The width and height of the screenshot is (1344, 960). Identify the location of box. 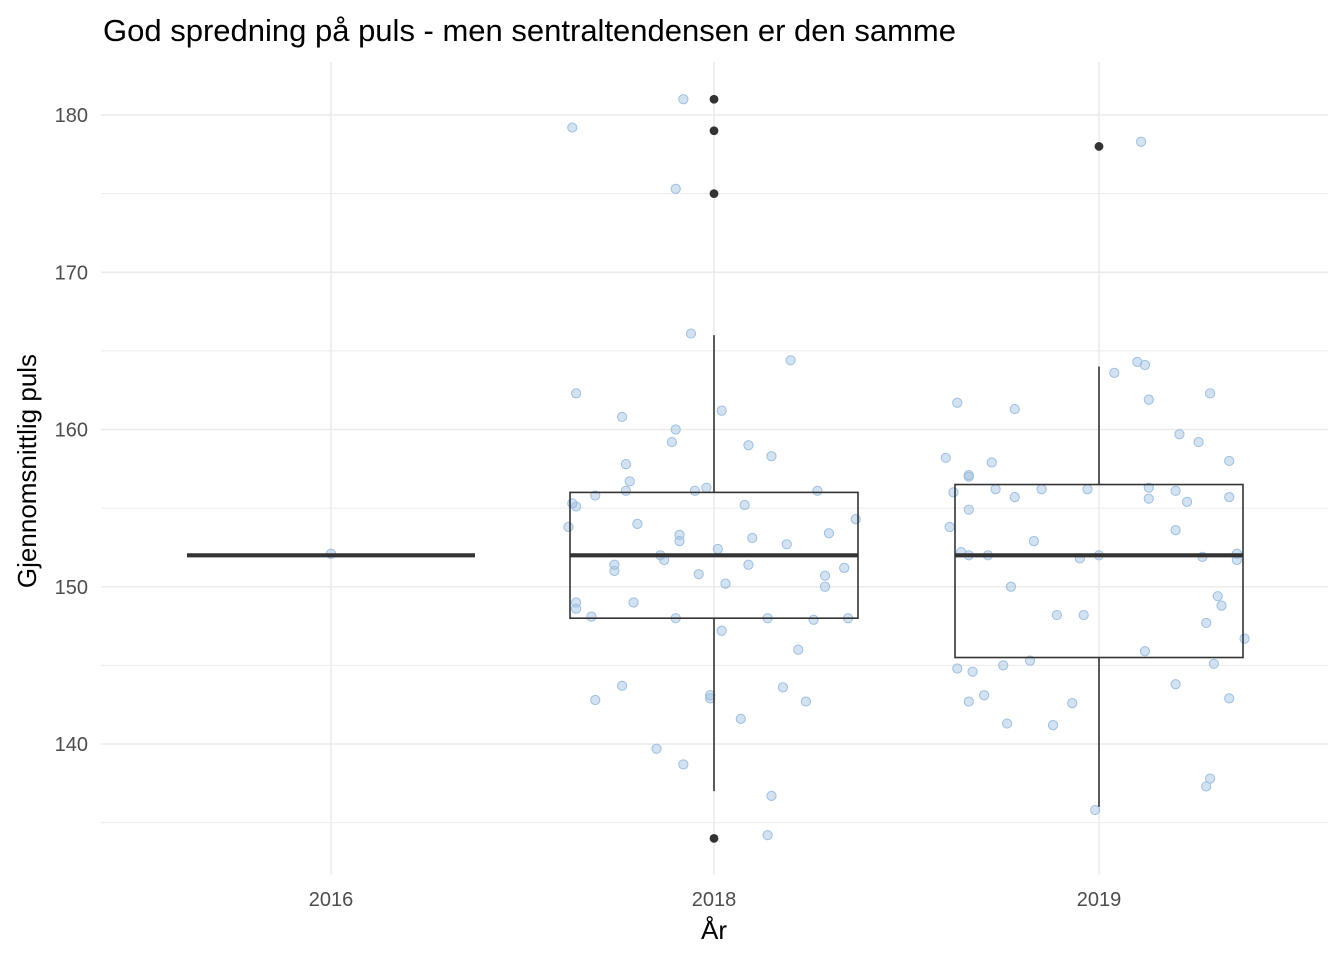
(1099, 571).